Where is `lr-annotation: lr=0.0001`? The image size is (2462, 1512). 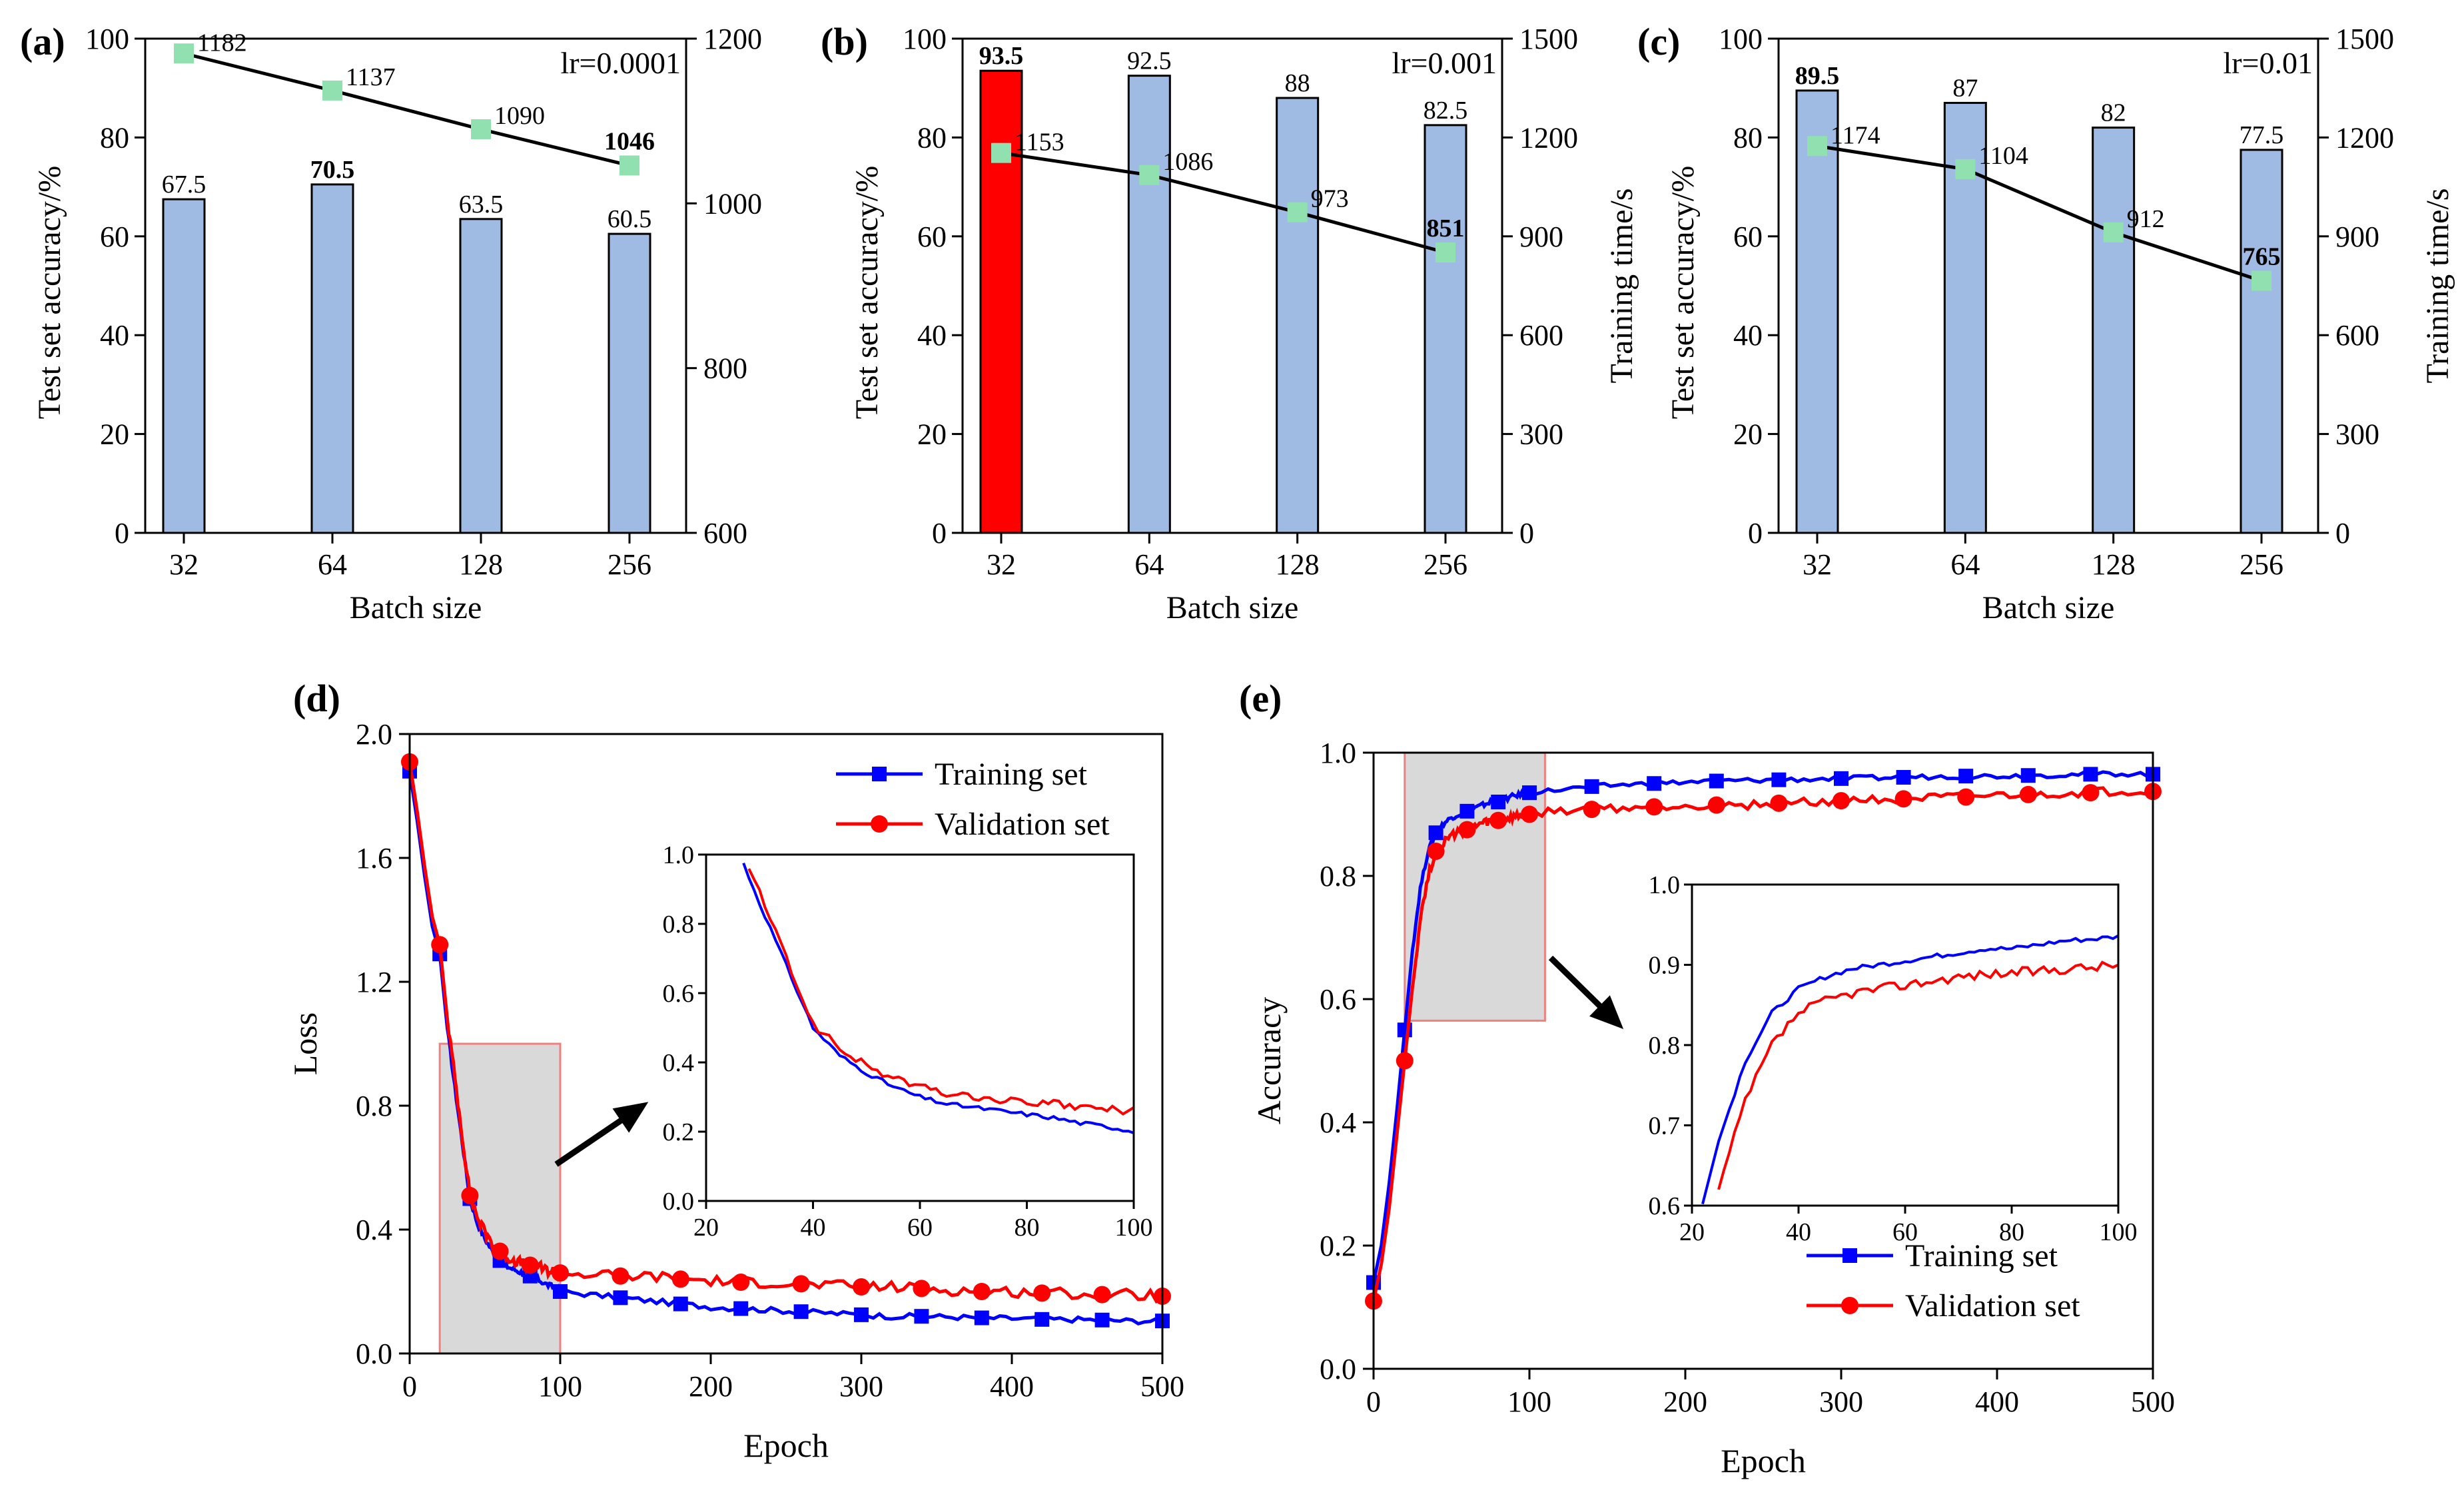
lr-annotation: lr=0.0001 is located at coordinates (620, 63).